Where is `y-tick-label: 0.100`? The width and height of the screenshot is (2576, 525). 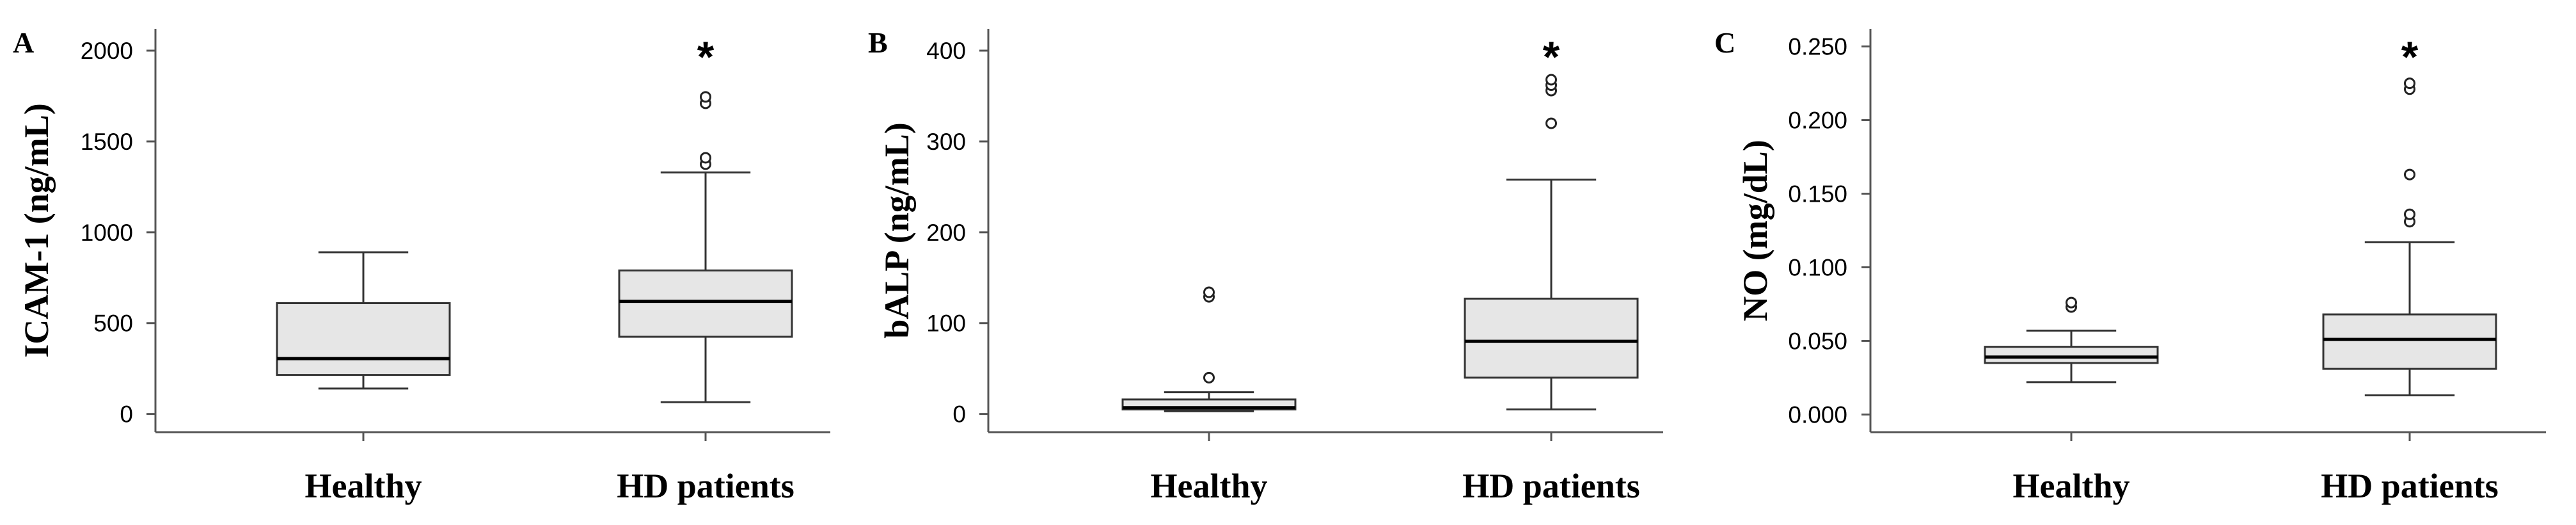
y-tick-label: 0.100 is located at coordinates (1817, 267).